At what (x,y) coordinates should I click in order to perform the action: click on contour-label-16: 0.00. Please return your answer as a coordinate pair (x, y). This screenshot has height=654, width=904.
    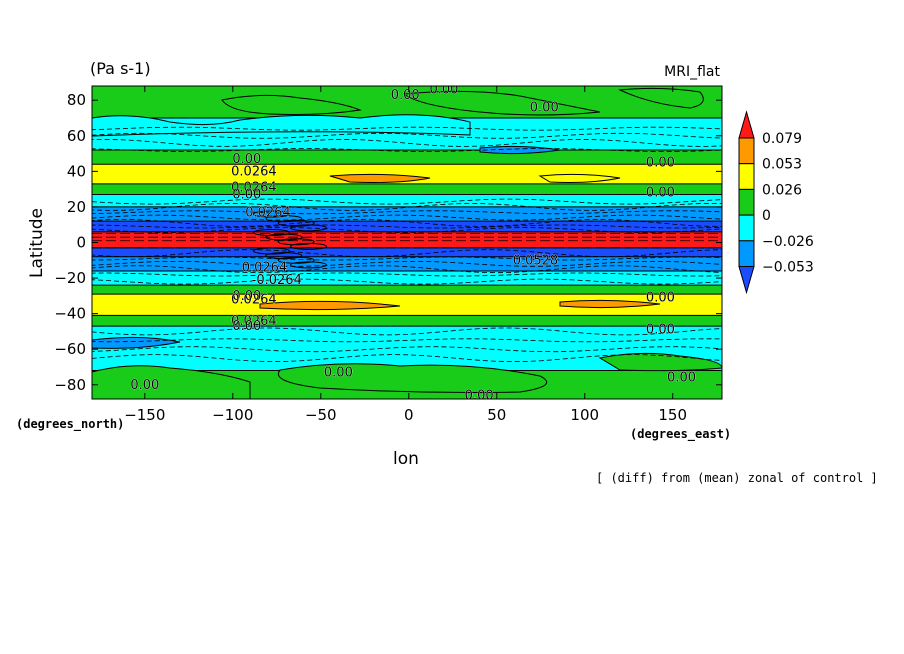
    Looking at the image, I should click on (246, 326).